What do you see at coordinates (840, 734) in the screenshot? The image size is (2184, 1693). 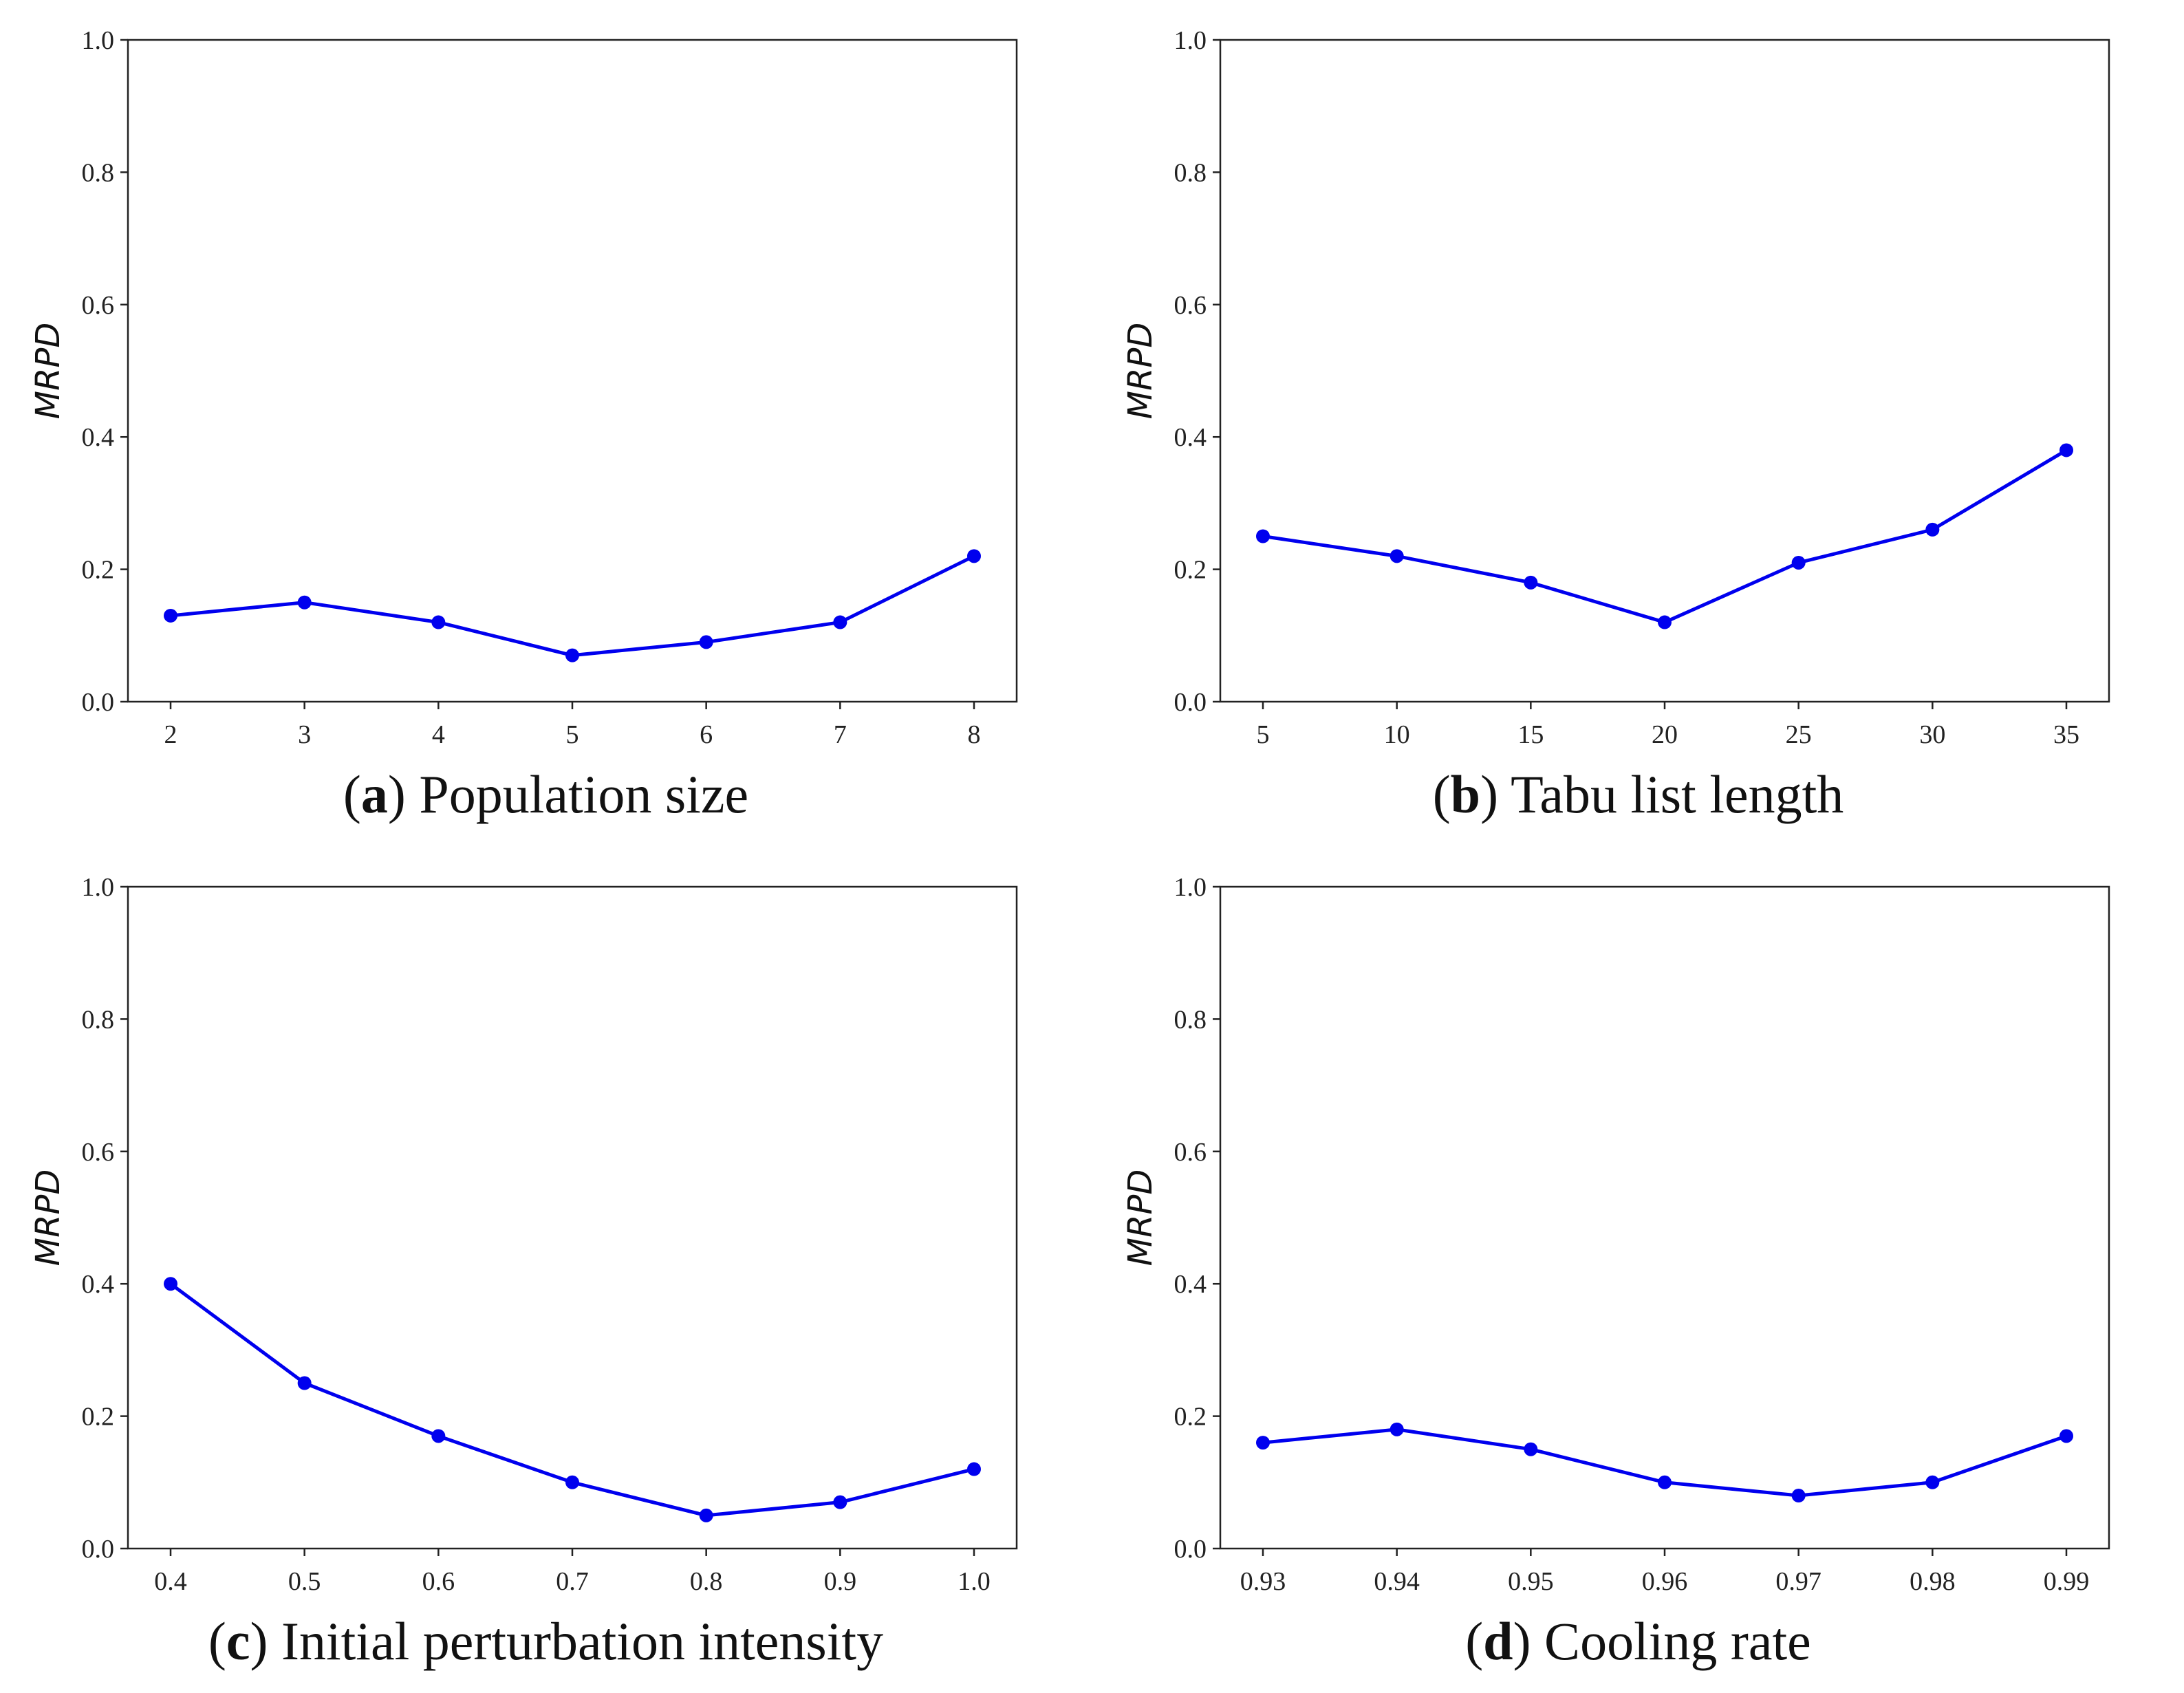 I see `x-tick-label: 7` at bounding box center [840, 734].